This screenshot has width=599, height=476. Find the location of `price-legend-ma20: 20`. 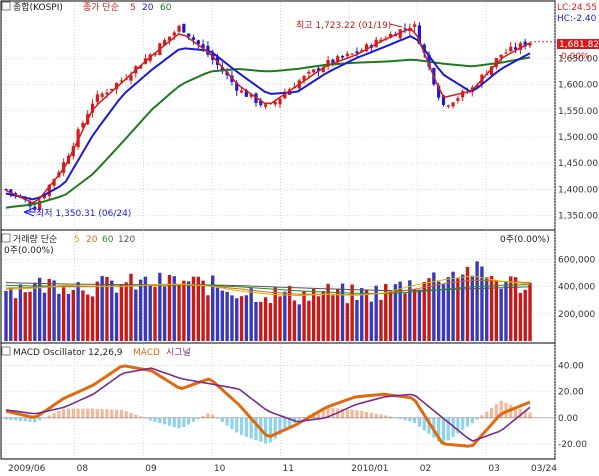

price-legend-ma20: 20 is located at coordinates (148, 8).